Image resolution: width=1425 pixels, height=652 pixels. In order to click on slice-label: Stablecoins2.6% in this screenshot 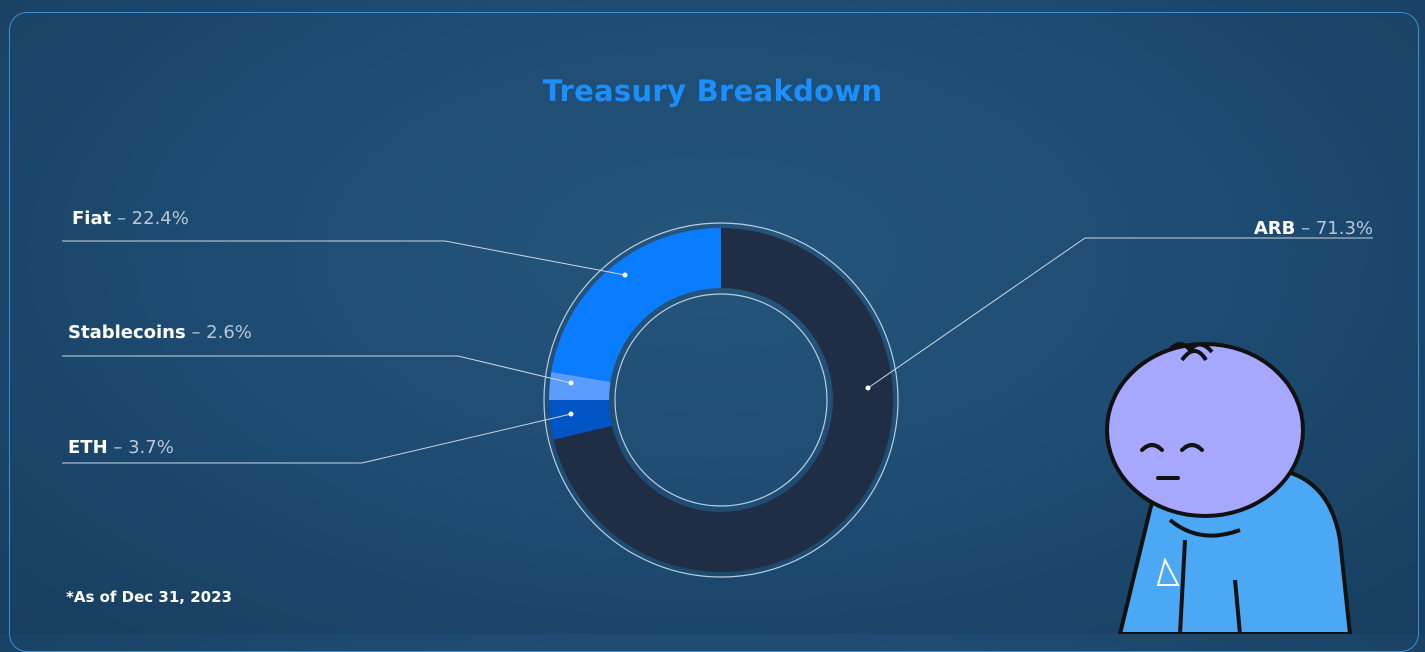, I will do `click(160, 332)`.